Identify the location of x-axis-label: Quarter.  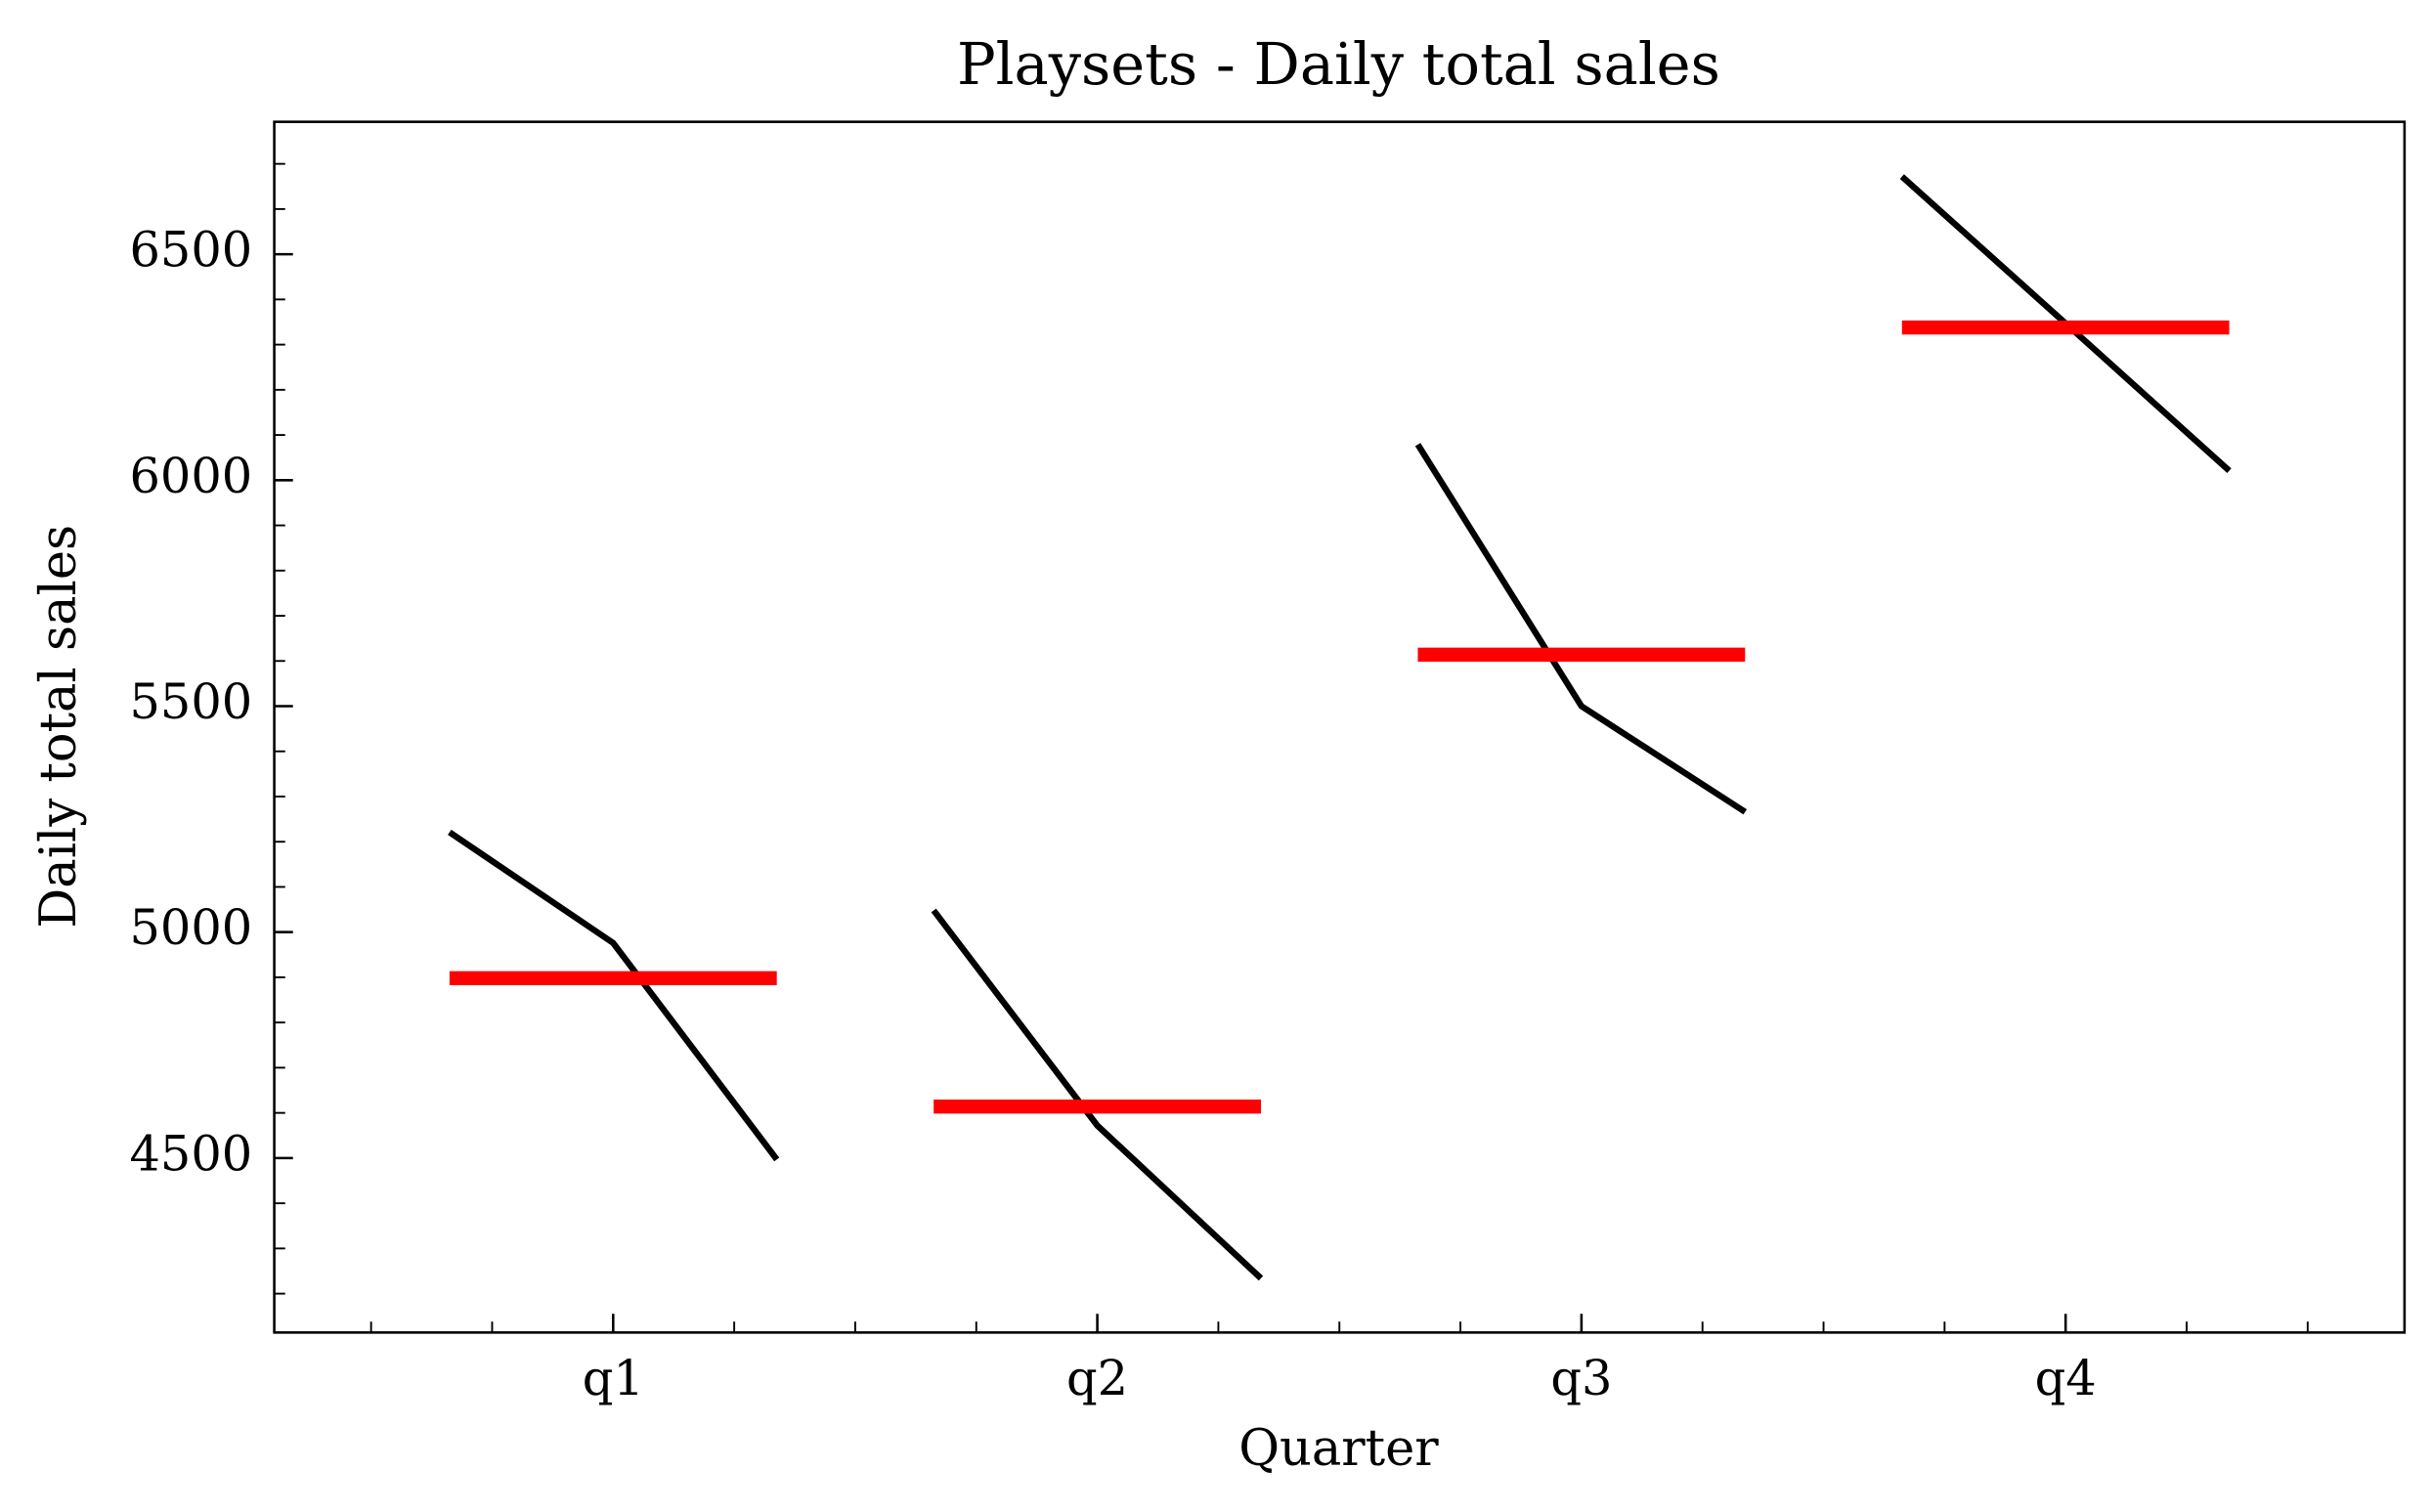
(1338, 1449).